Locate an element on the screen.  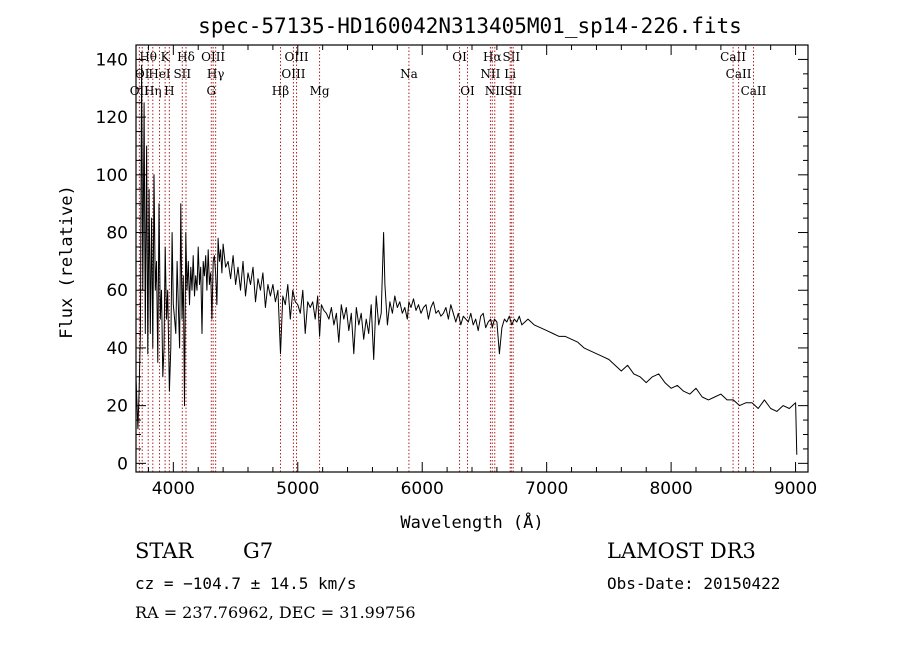
spectral-line-label: Na is located at coordinates (409, 74).